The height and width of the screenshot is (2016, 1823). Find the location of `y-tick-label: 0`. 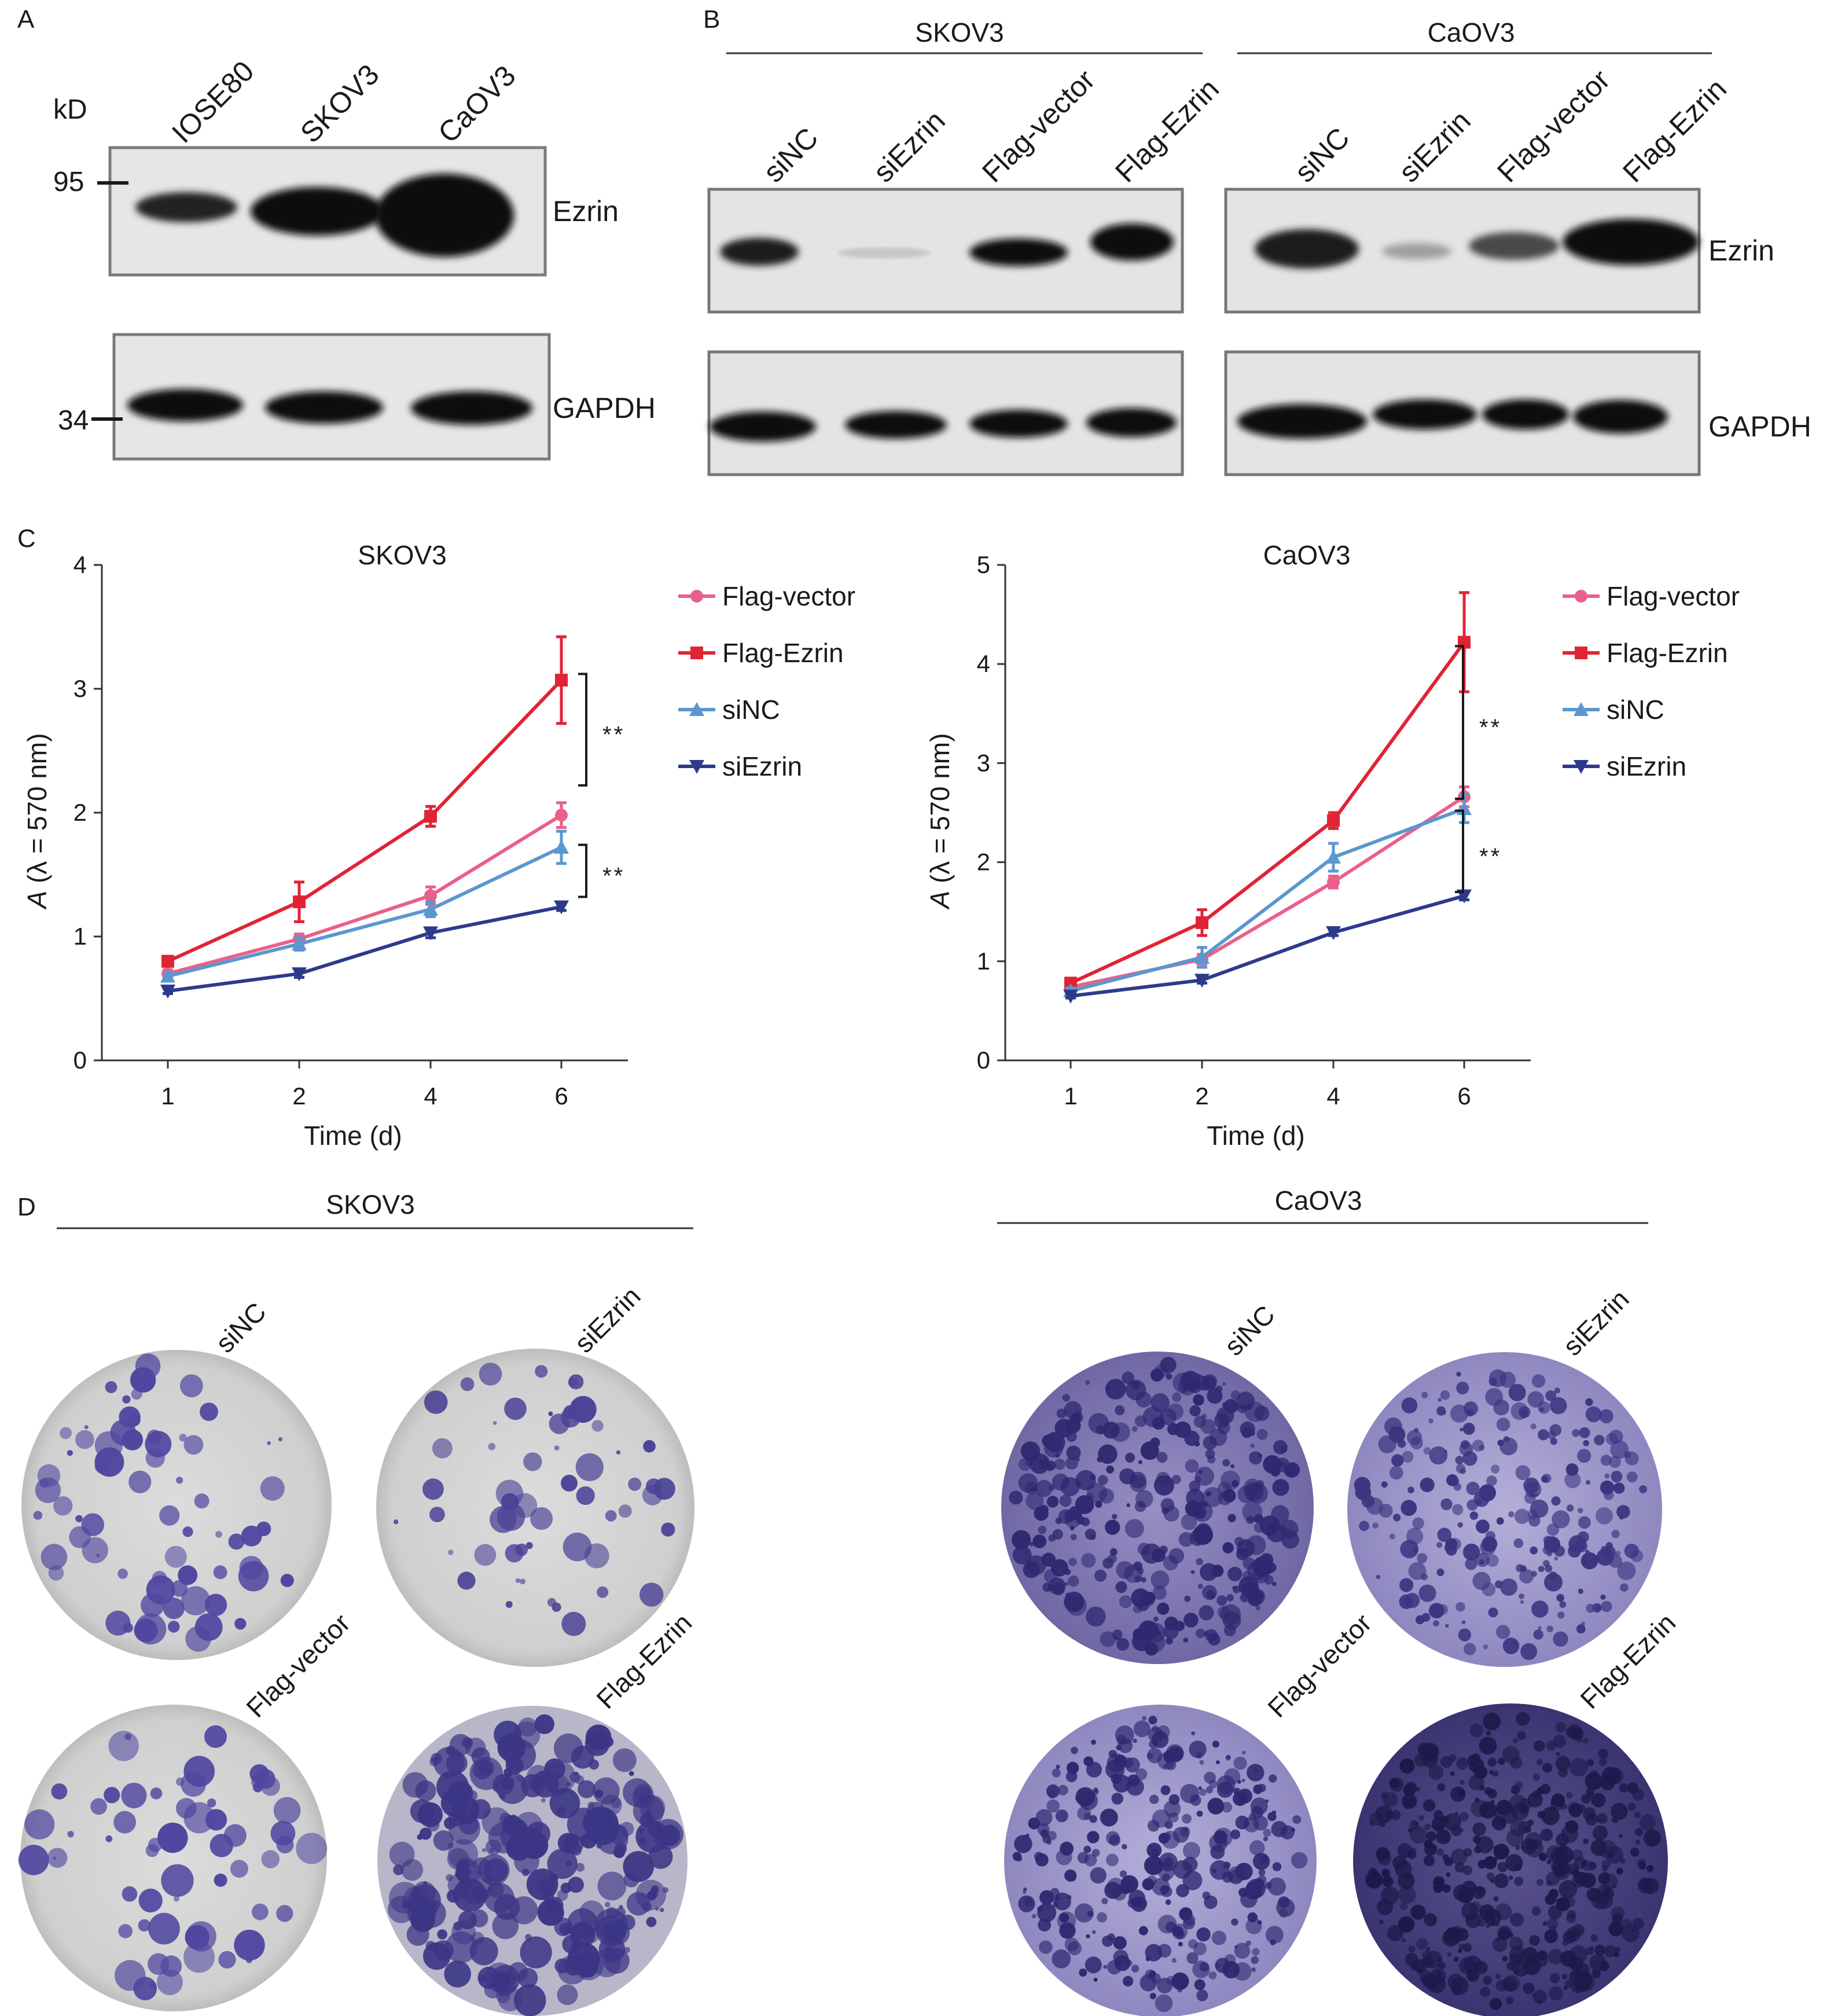

y-tick-label: 0 is located at coordinates (80, 1060).